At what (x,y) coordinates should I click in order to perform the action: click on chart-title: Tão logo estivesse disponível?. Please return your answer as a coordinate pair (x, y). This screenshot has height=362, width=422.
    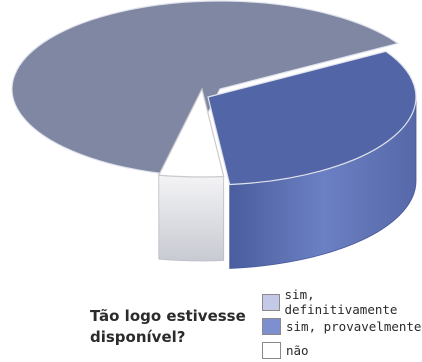
    Looking at the image, I should click on (168, 326).